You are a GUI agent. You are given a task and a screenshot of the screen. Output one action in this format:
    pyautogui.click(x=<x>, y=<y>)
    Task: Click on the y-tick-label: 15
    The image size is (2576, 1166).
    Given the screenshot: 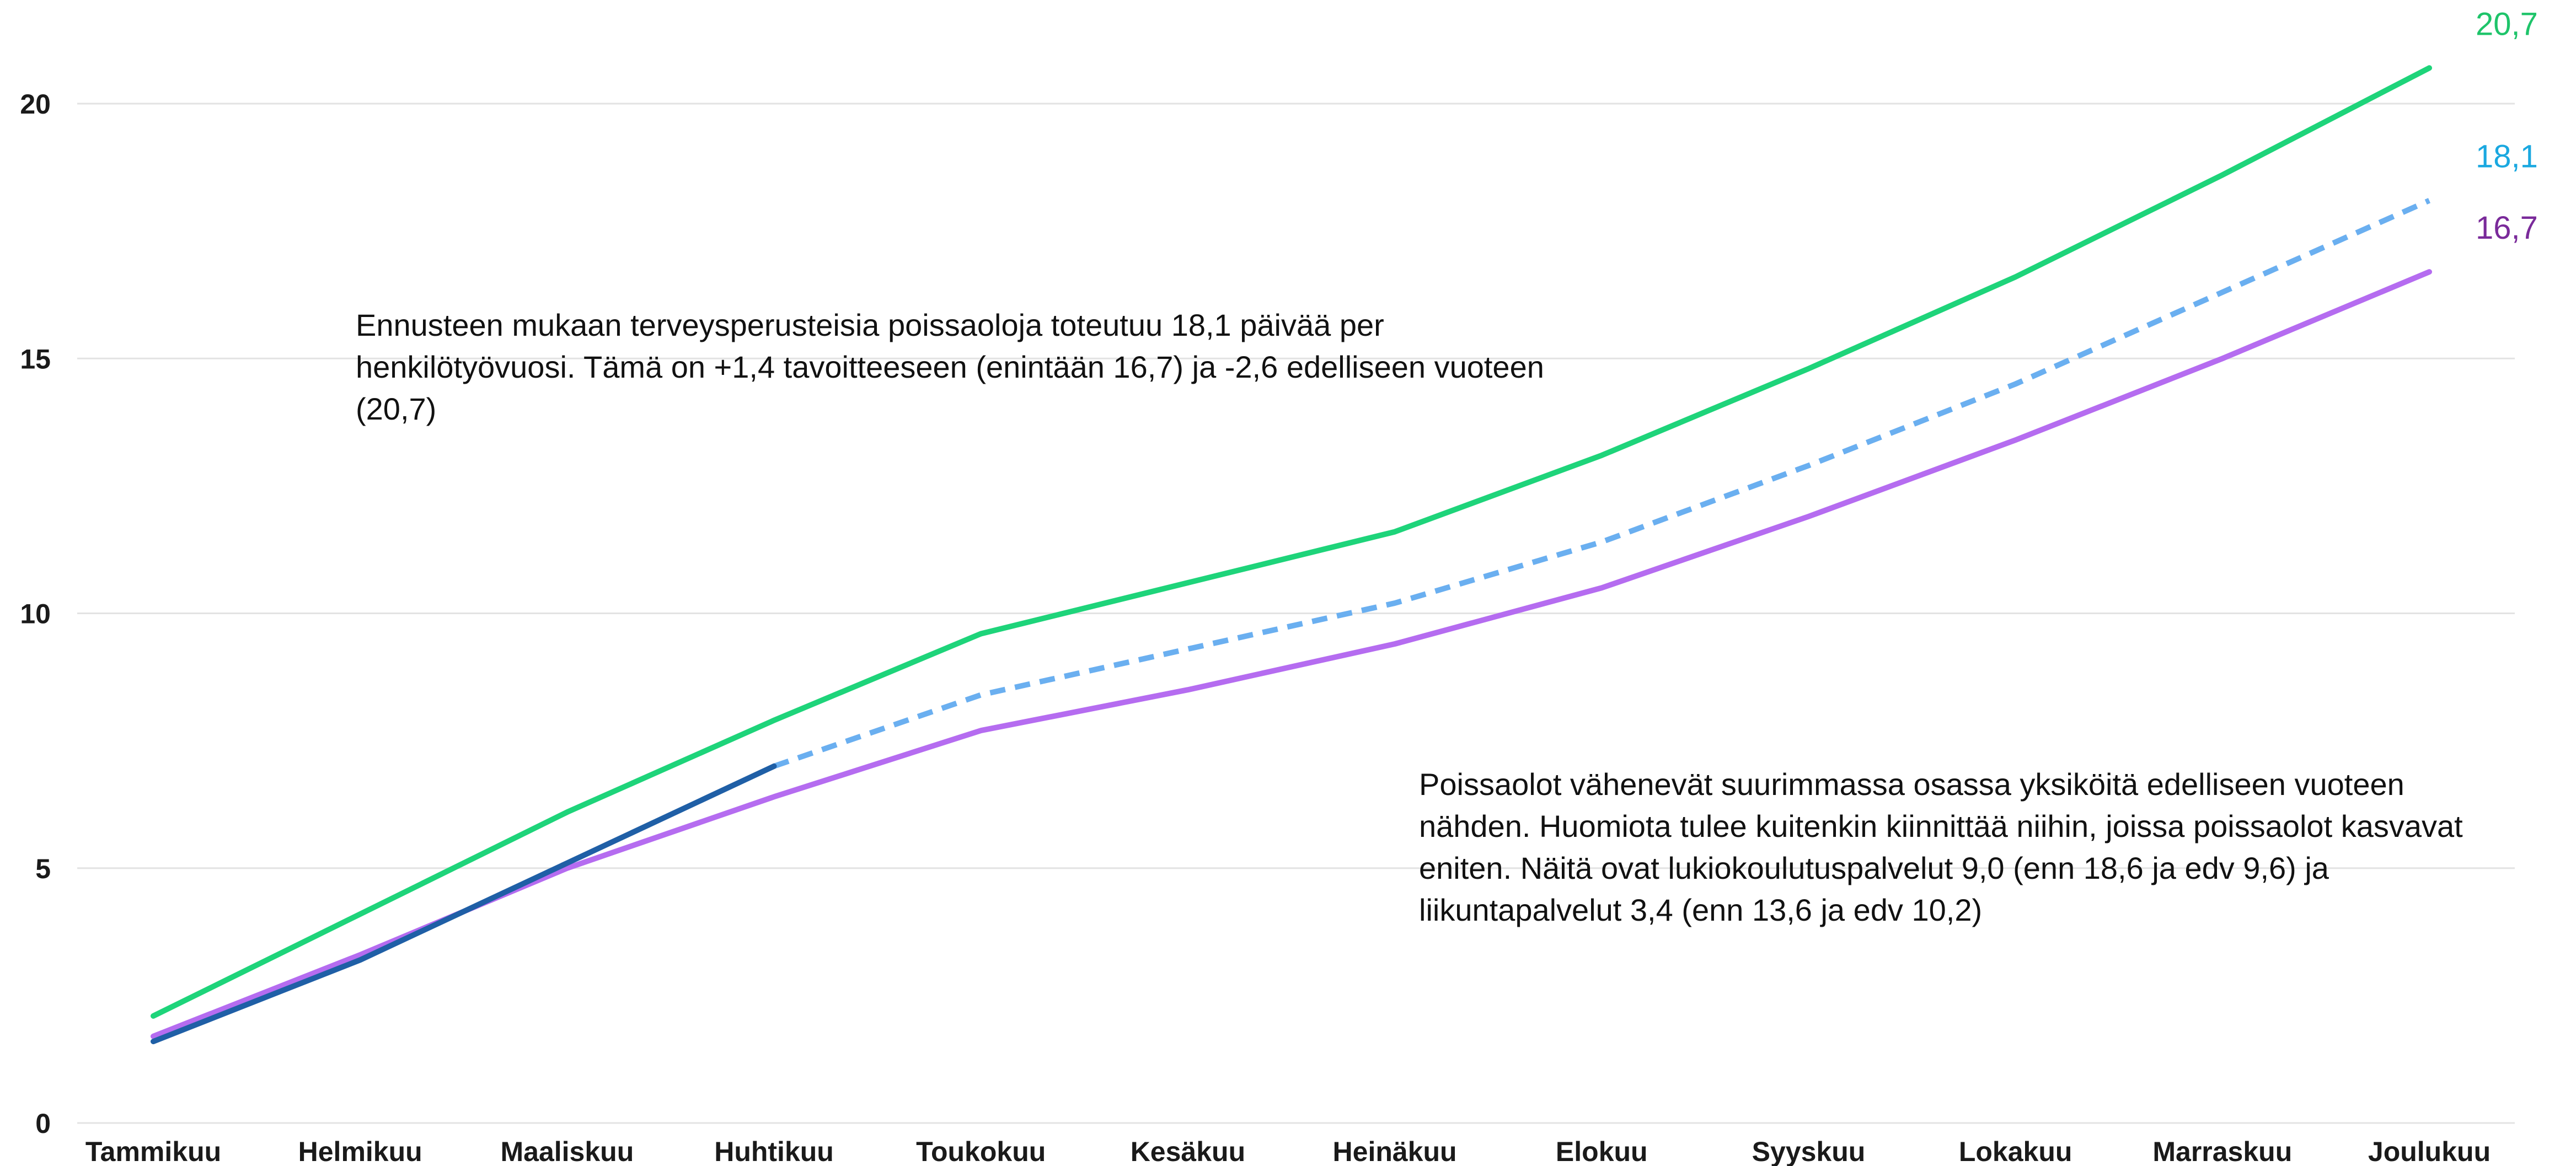 What is the action you would take?
    pyautogui.click(x=35, y=358)
    